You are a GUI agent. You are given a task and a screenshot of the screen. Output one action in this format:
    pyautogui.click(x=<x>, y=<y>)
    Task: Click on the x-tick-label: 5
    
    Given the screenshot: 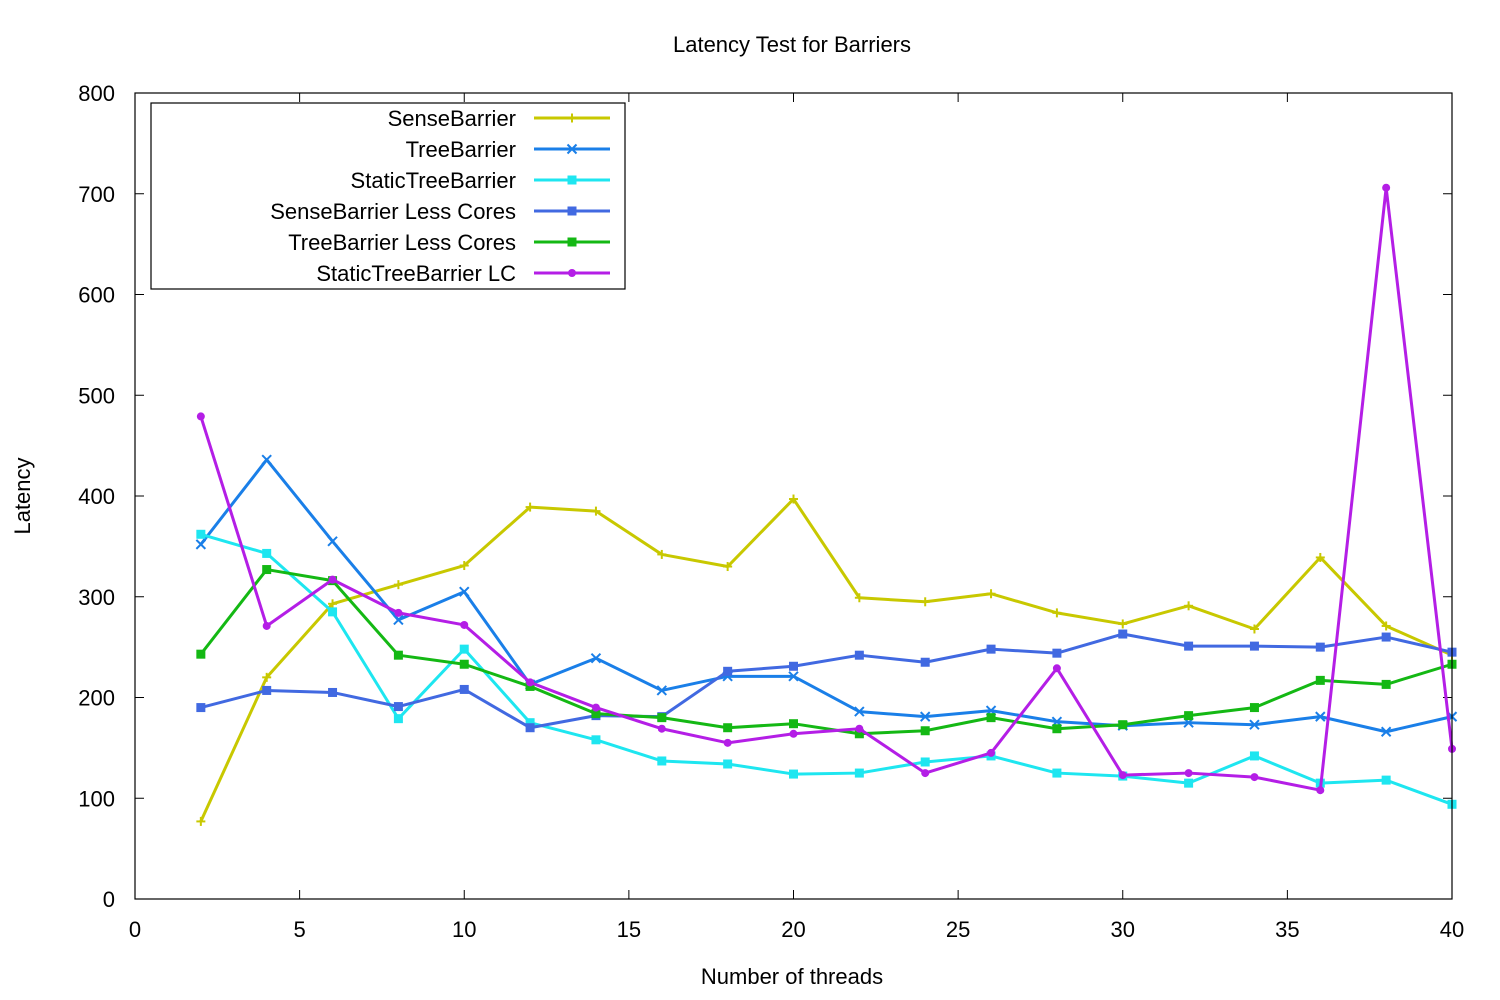 What is the action you would take?
    pyautogui.click(x=300, y=929)
    